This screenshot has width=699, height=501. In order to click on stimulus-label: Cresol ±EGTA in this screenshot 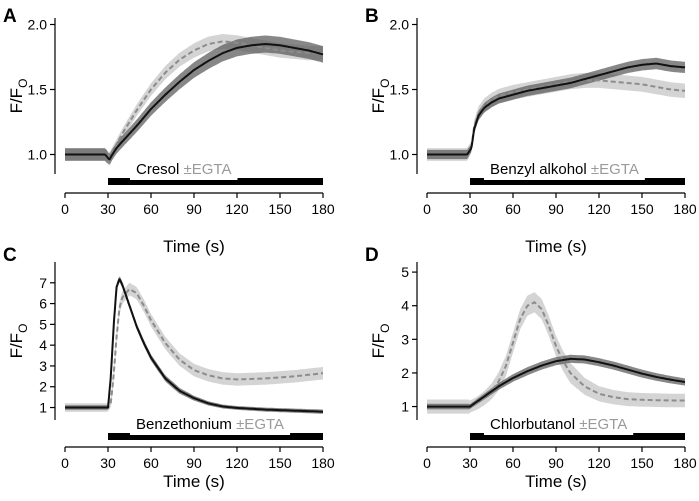, I will do `click(183, 169)`.